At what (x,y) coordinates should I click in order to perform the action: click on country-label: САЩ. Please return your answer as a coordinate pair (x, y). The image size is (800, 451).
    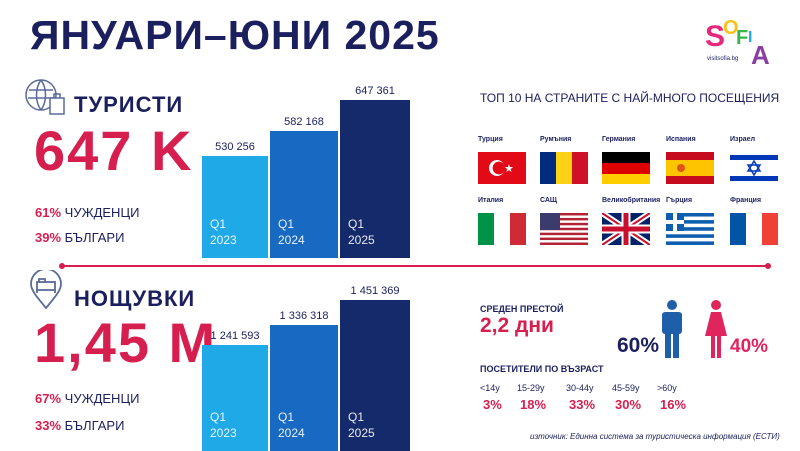
    Looking at the image, I should click on (549, 200).